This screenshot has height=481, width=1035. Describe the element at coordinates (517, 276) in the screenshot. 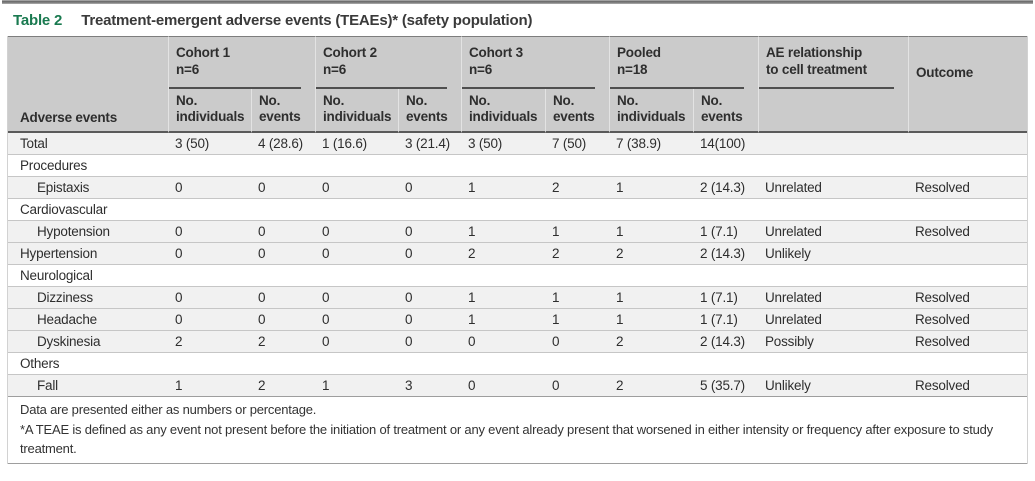

I see `category-label: Neurological` at that location.